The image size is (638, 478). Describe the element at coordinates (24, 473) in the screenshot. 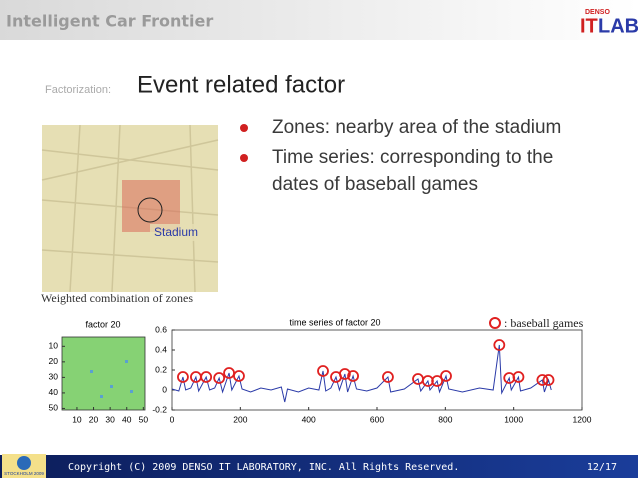

I see `badge-text: STOCKHOLM 2009` at that location.